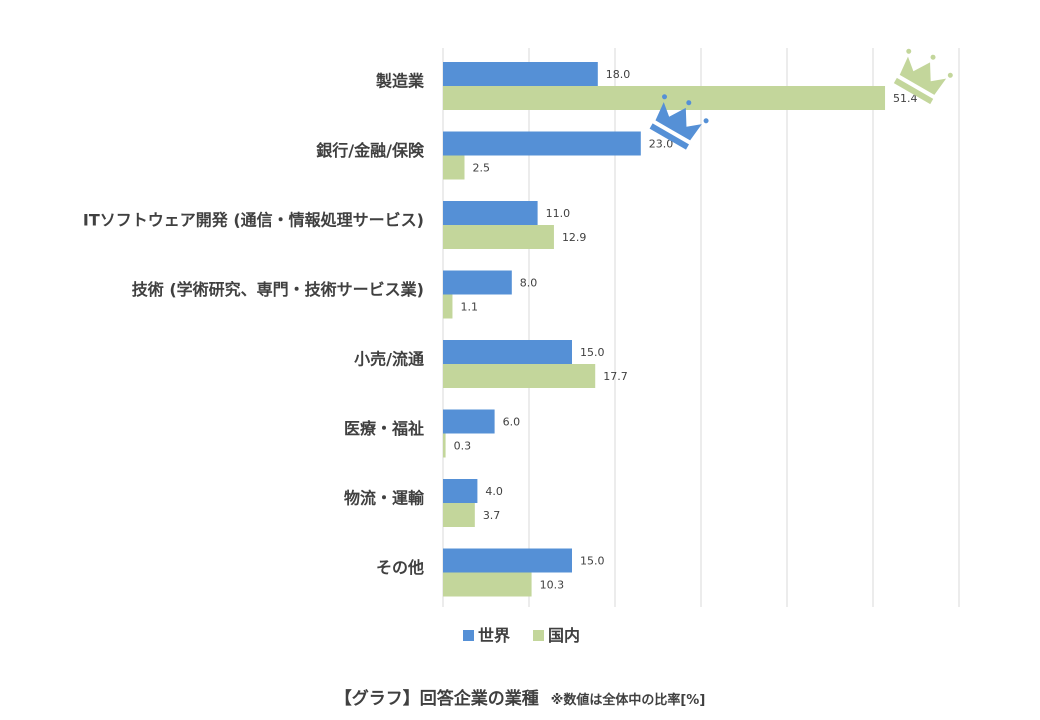 This screenshot has width=1040, height=720. I want to click on data-label: 11.0, so click(558, 213).